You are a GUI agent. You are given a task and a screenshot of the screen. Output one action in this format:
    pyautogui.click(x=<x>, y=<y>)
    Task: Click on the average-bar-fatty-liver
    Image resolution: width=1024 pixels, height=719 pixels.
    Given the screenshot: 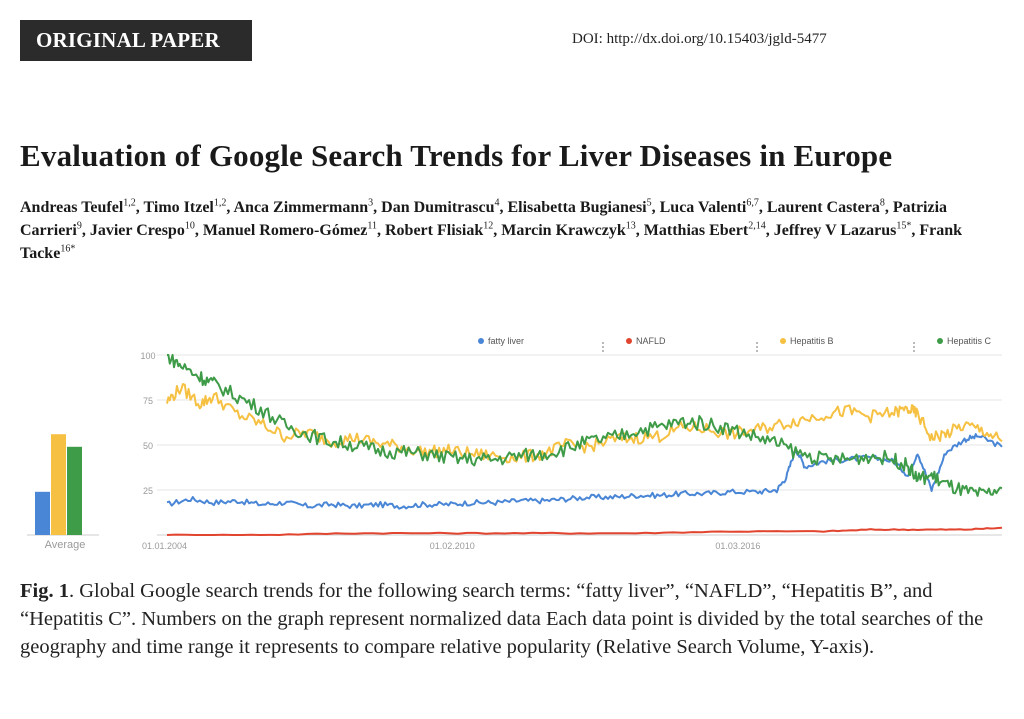 What is the action you would take?
    pyautogui.click(x=42, y=513)
    